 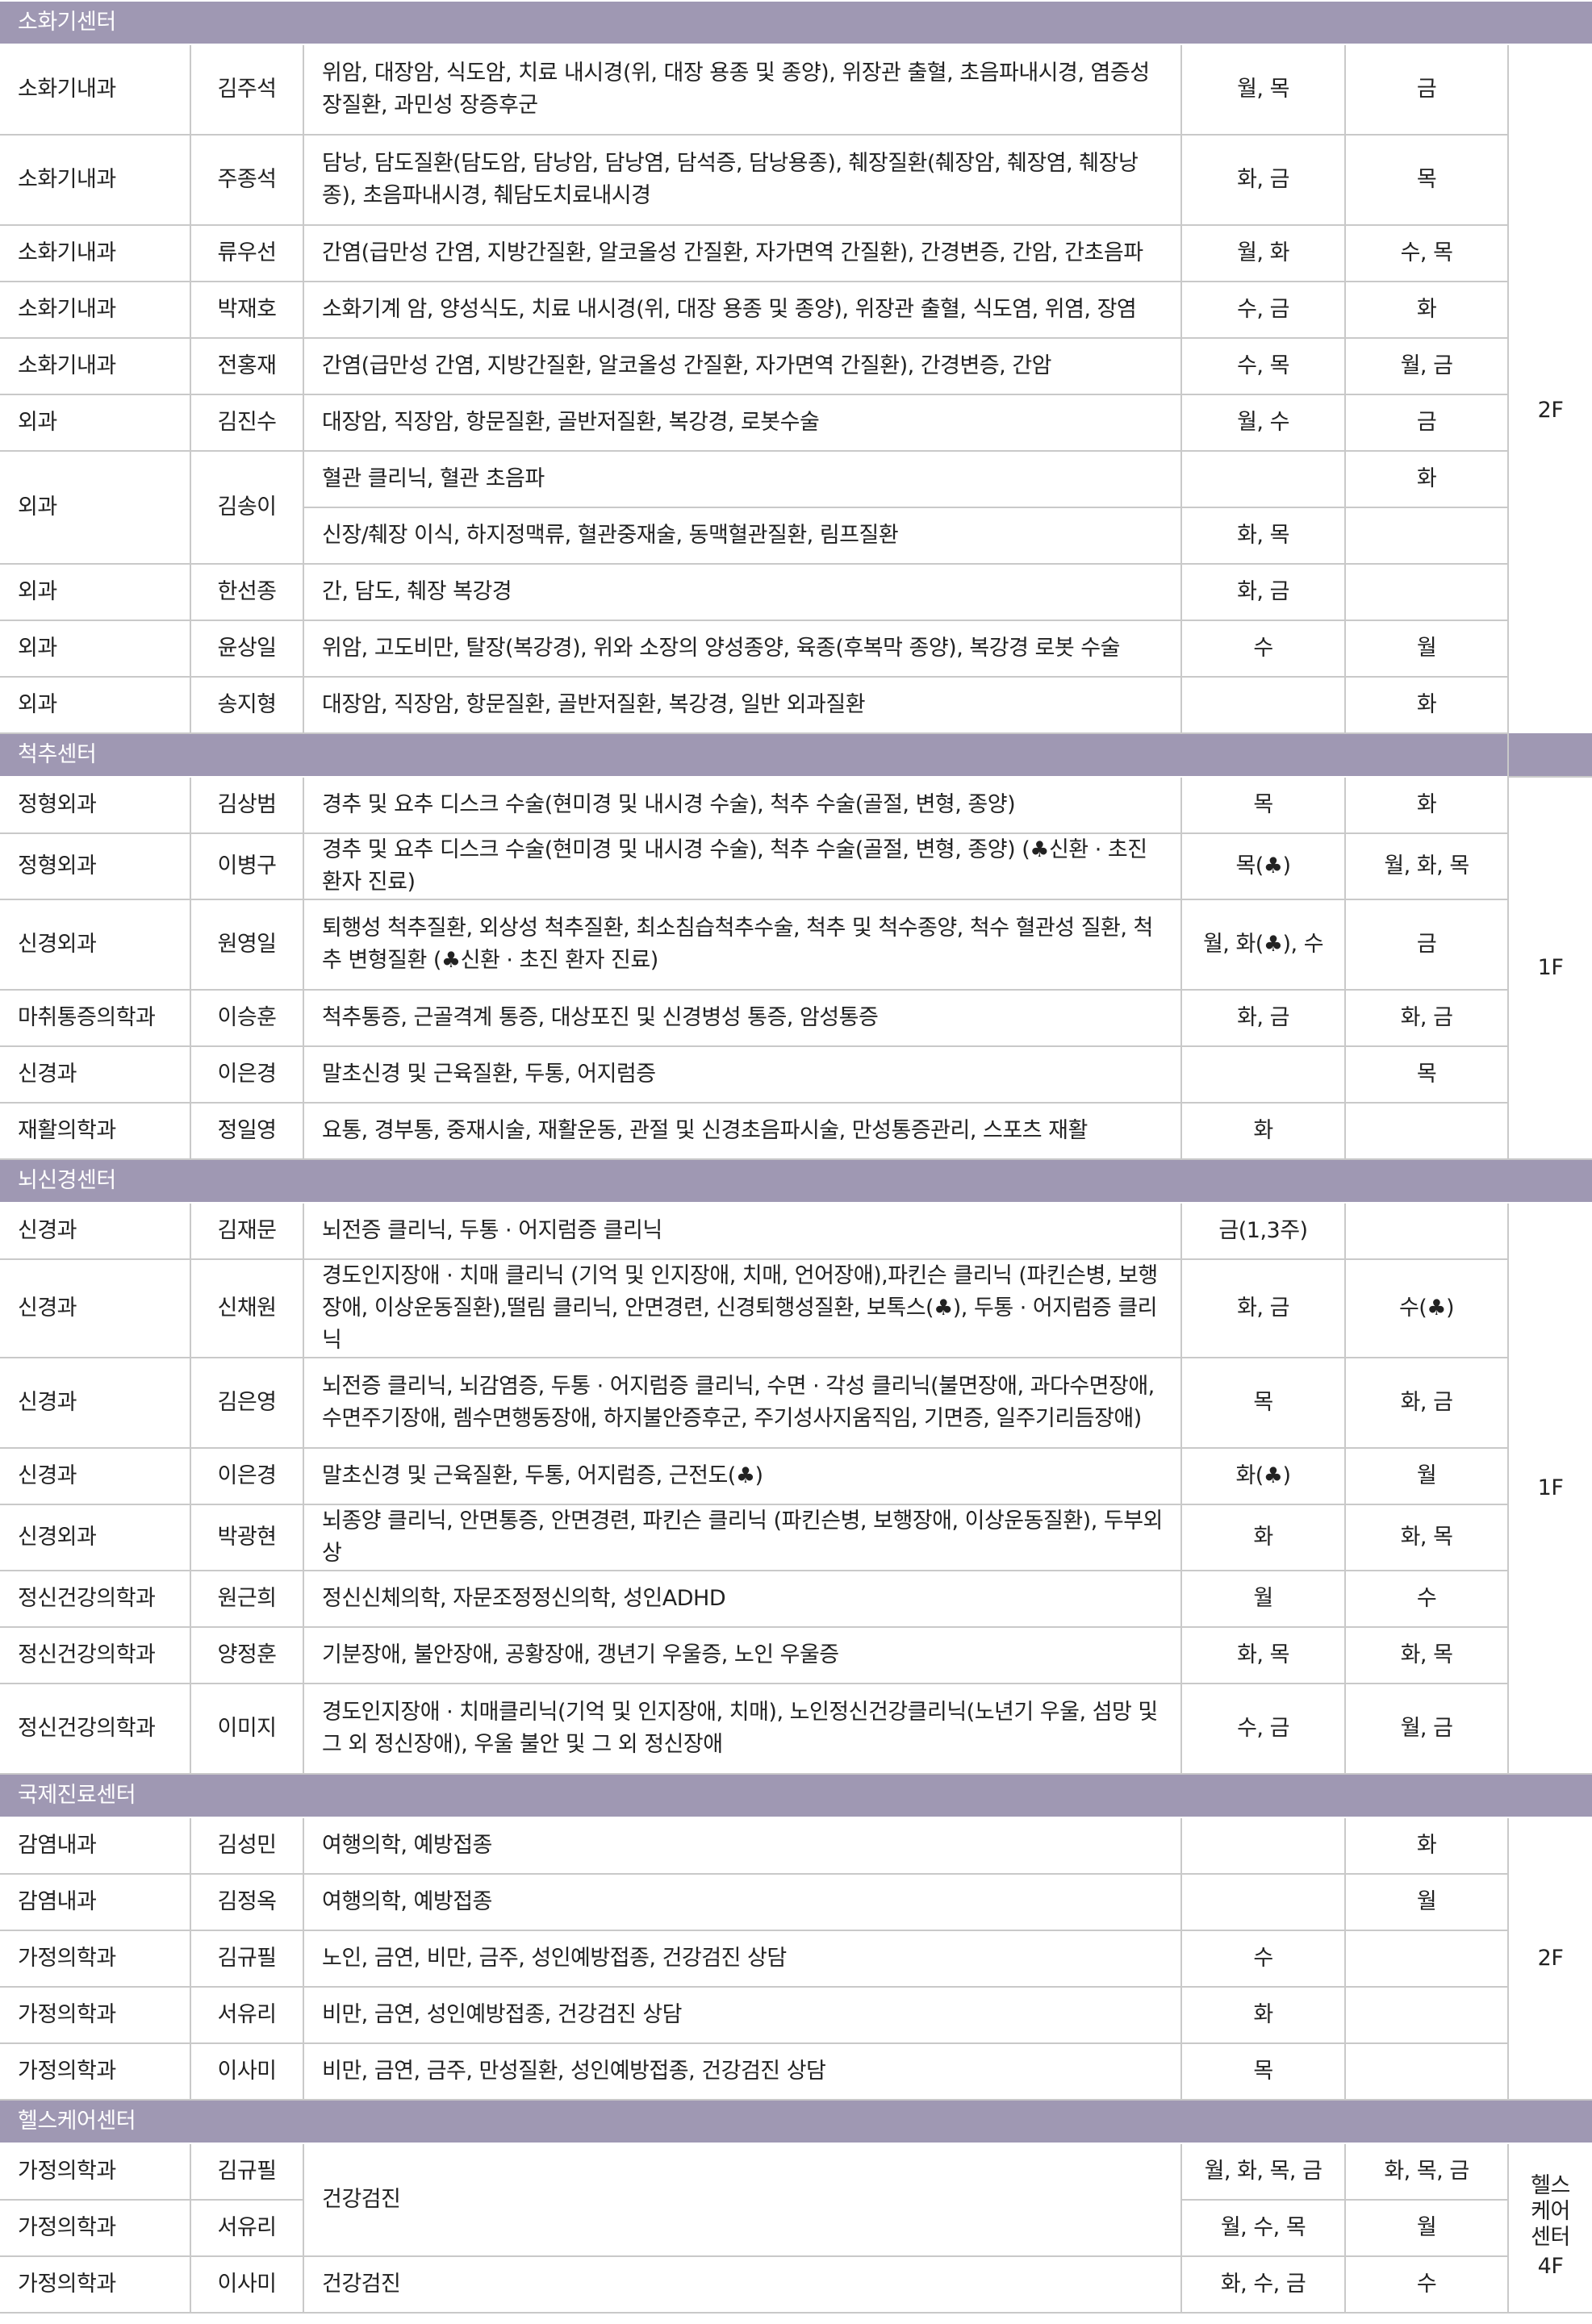 What do you see at coordinates (95, 1902) in the screenshot?
I see `dept-cell: 감염내과` at bounding box center [95, 1902].